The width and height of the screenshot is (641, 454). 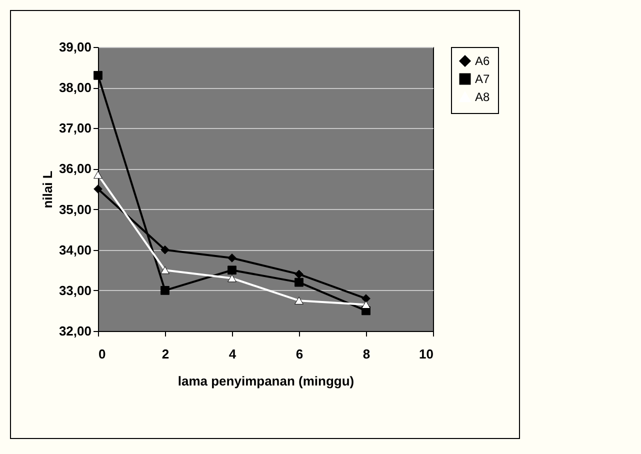 I want to click on y-tick-label: 37,00, so click(x=75, y=128).